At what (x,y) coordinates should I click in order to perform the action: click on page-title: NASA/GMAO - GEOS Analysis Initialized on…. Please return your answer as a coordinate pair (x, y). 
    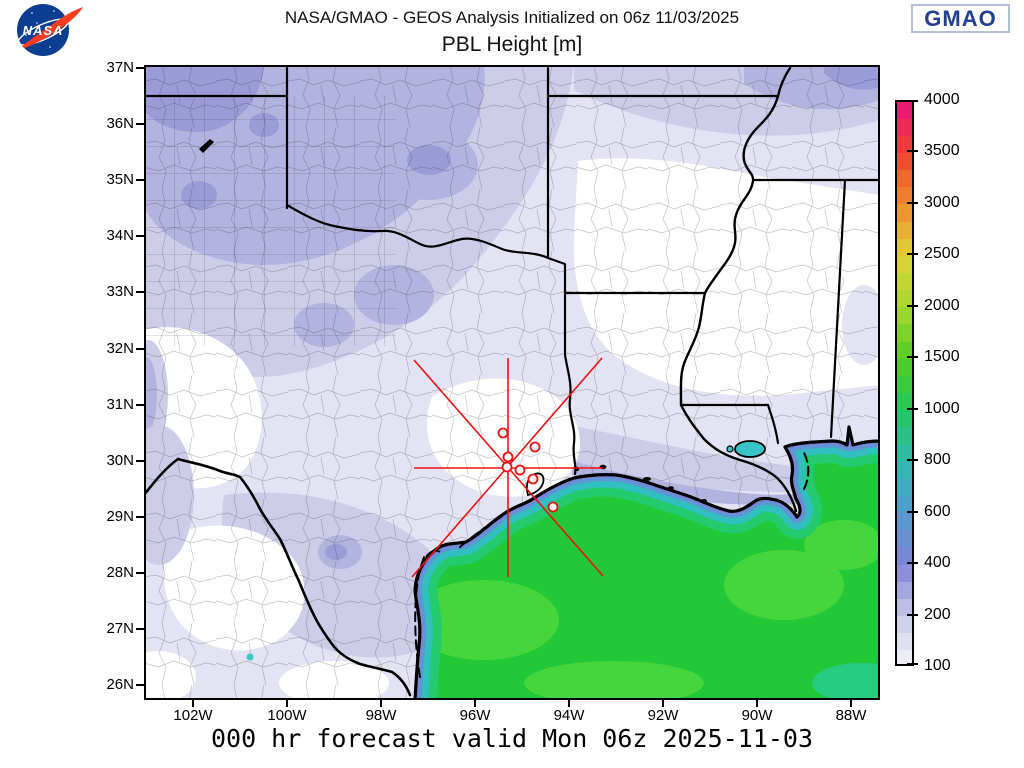
    Looking at the image, I should click on (512, 17).